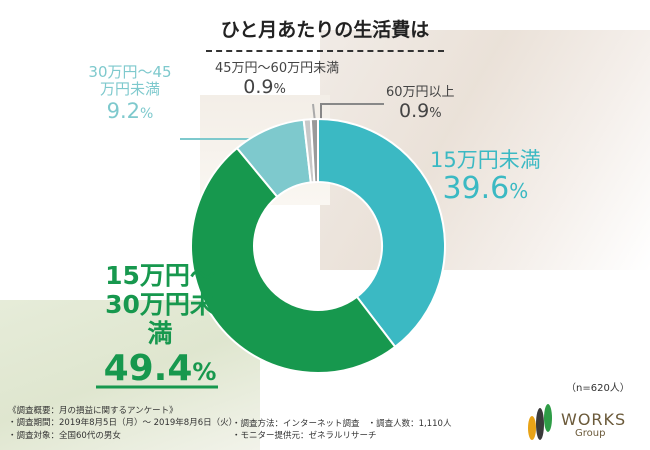  What do you see at coordinates (352, 112) in the screenshot?
I see `leader-s4` at bounding box center [352, 112].